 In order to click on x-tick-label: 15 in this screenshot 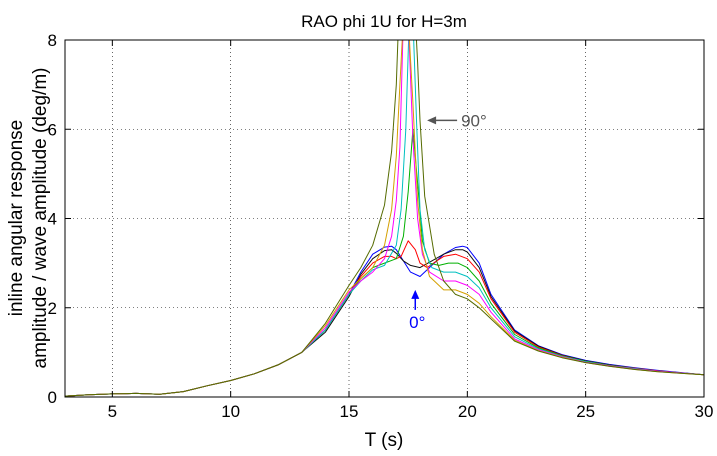, I will do `click(349, 411)`.